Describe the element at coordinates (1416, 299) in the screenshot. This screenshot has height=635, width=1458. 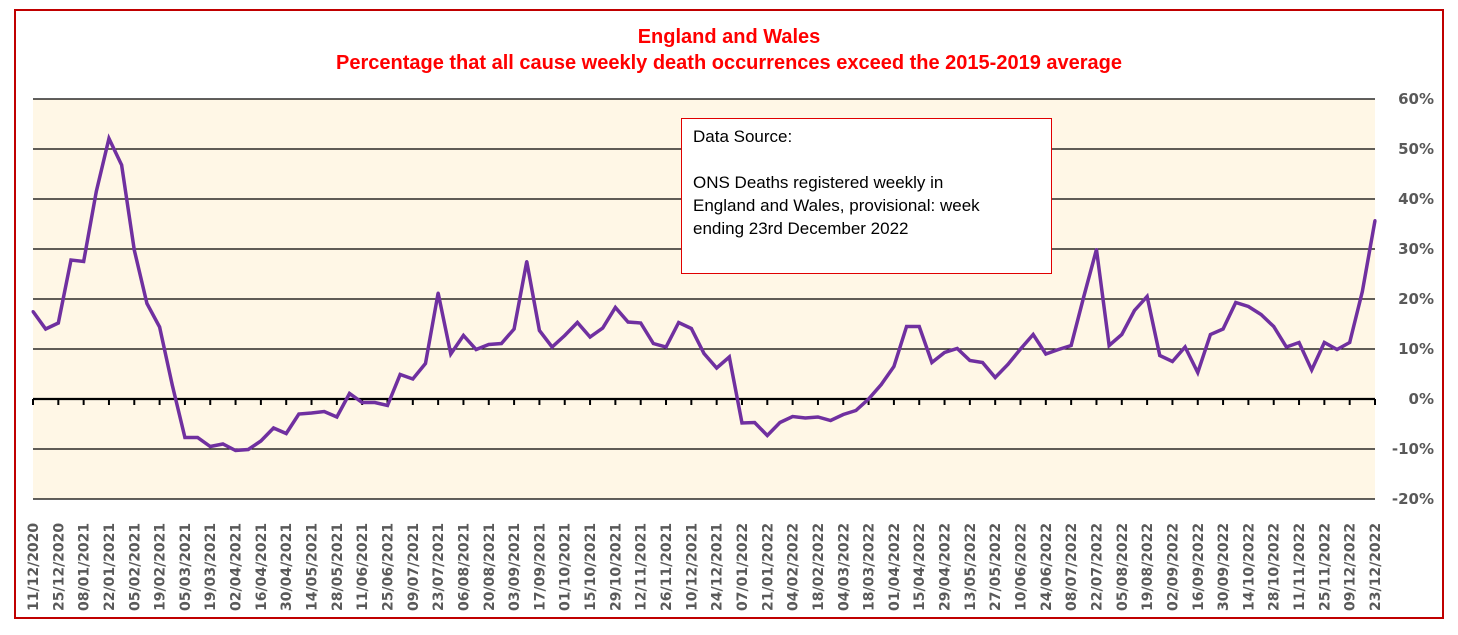
I see `y-tick-label: 20%` at that location.